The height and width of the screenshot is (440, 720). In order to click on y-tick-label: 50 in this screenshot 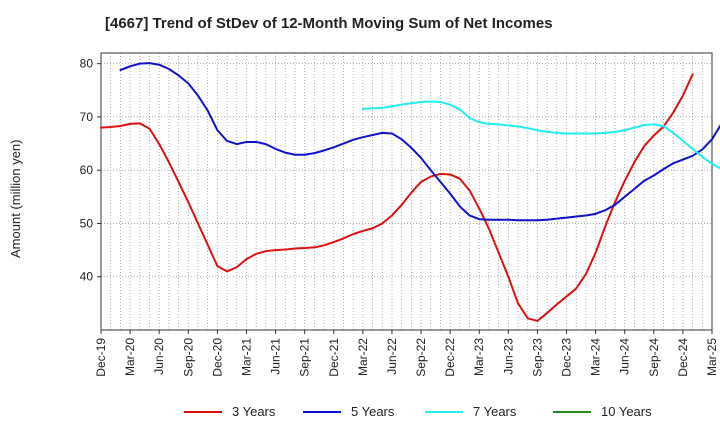, I will do `click(87, 223)`.